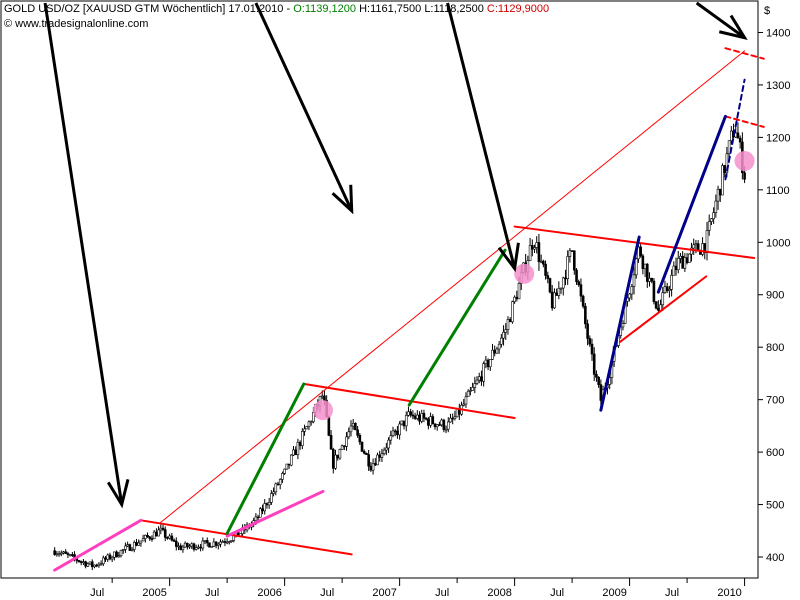  I want to click on bar-date: 17.01.2010, so click(256, 9).